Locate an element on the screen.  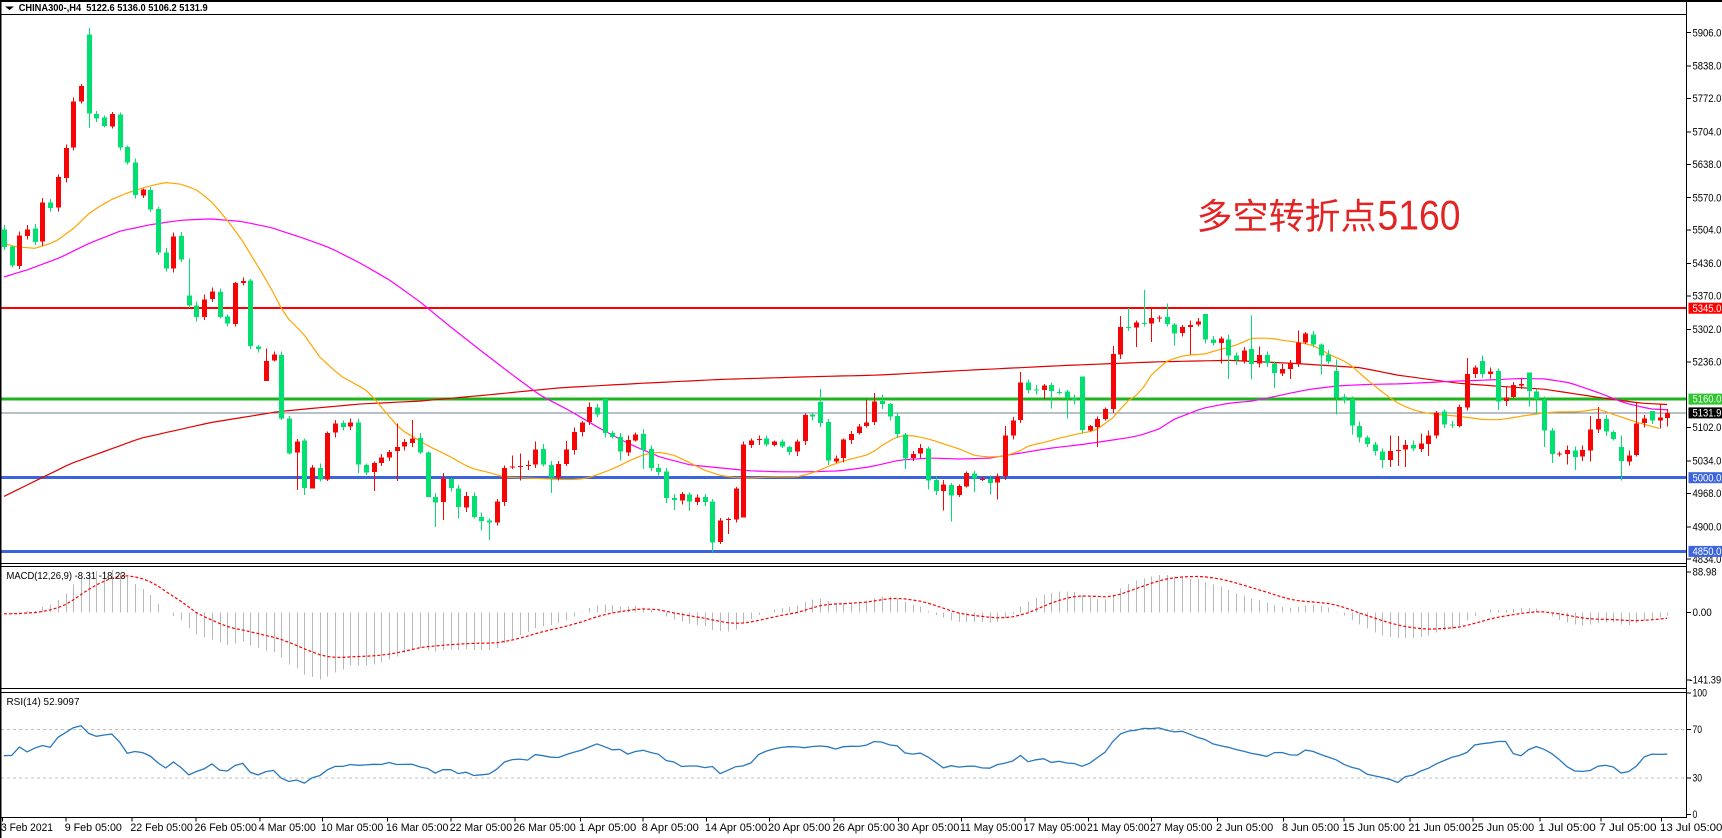
svg-text: 15 Jun 05:00 is located at coordinates (1374, 828).